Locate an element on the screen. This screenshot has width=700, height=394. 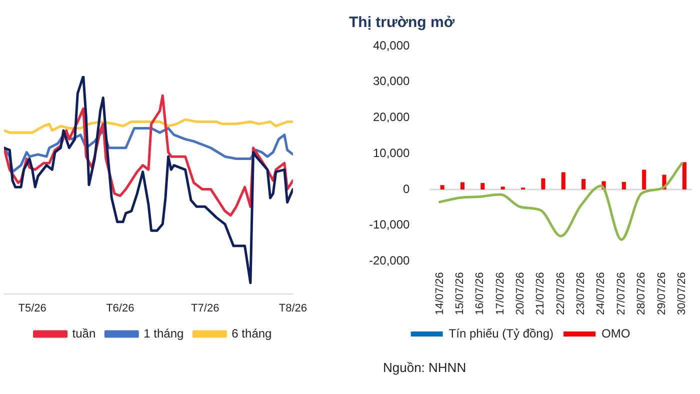
legend-label: OMO is located at coordinates (616, 333).